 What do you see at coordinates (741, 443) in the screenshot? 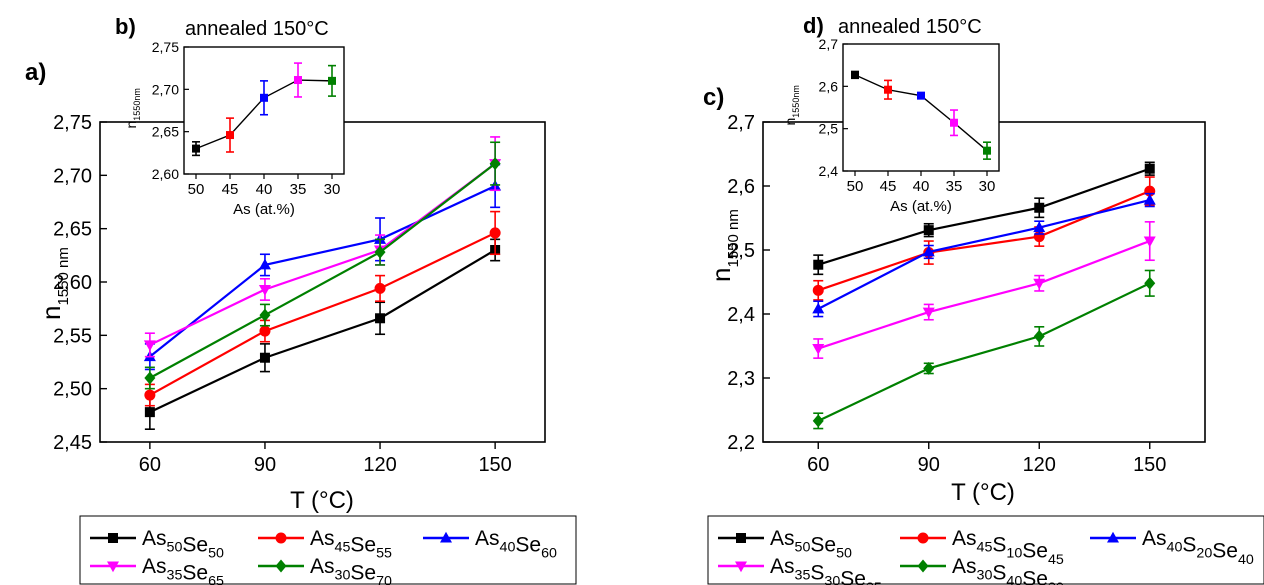
I see `y-tick-label: 2,2` at bounding box center [741, 443].